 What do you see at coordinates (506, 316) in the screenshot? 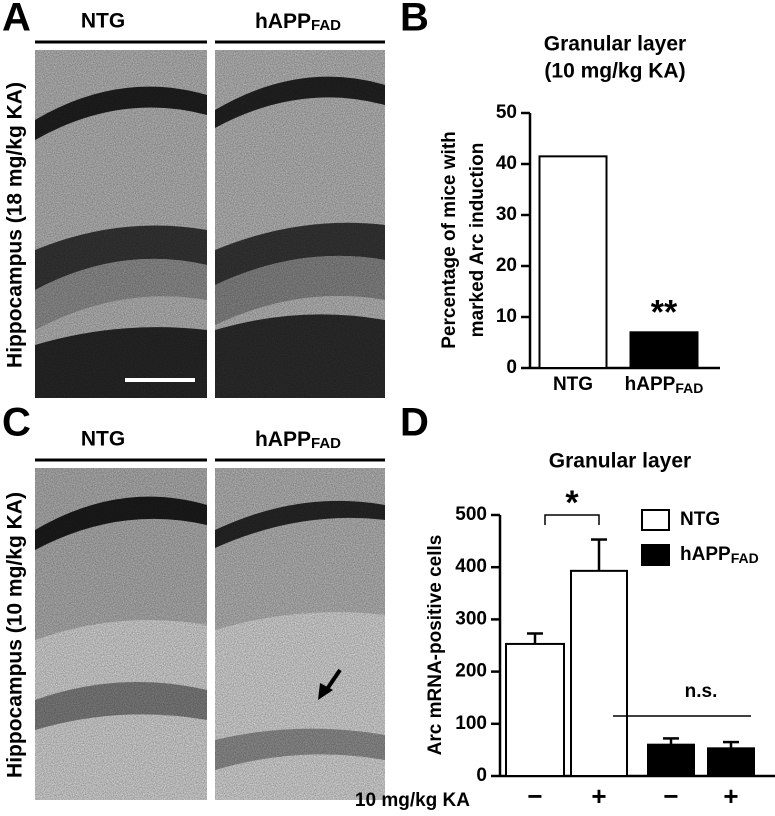
I see `y-tick-label: 10` at bounding box center [506, 316].